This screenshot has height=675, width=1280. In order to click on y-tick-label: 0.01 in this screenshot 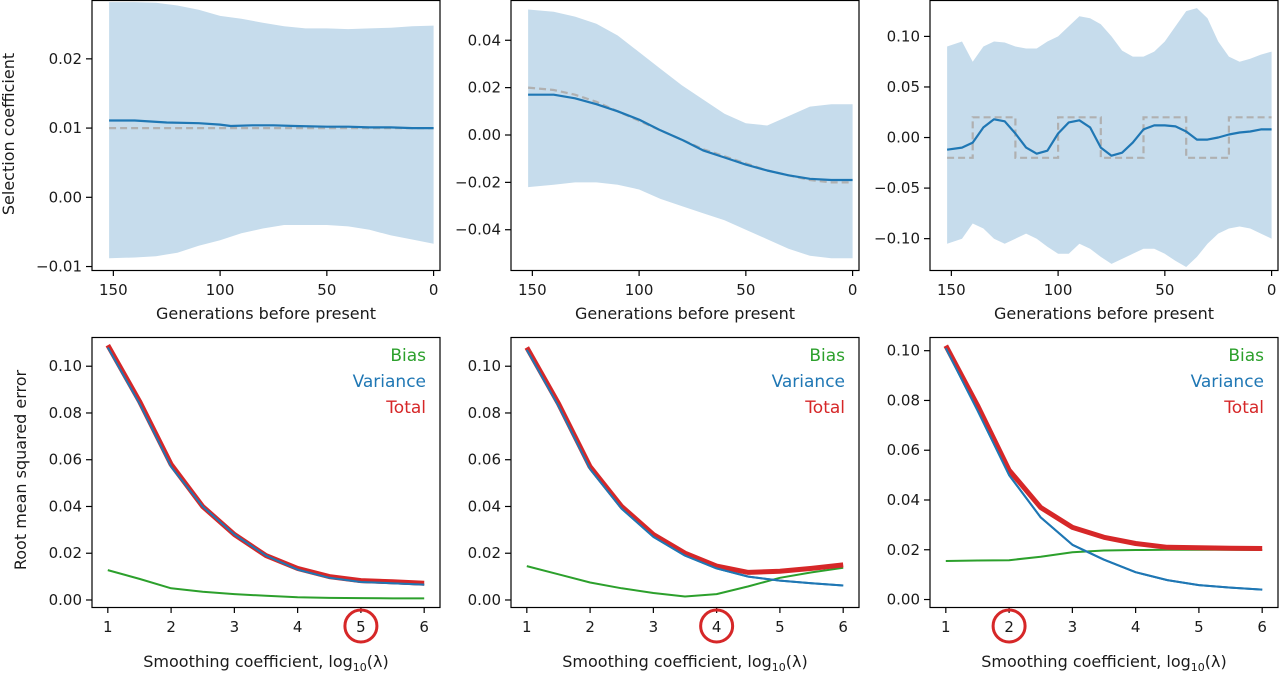, I will do `click(65, 128)`.